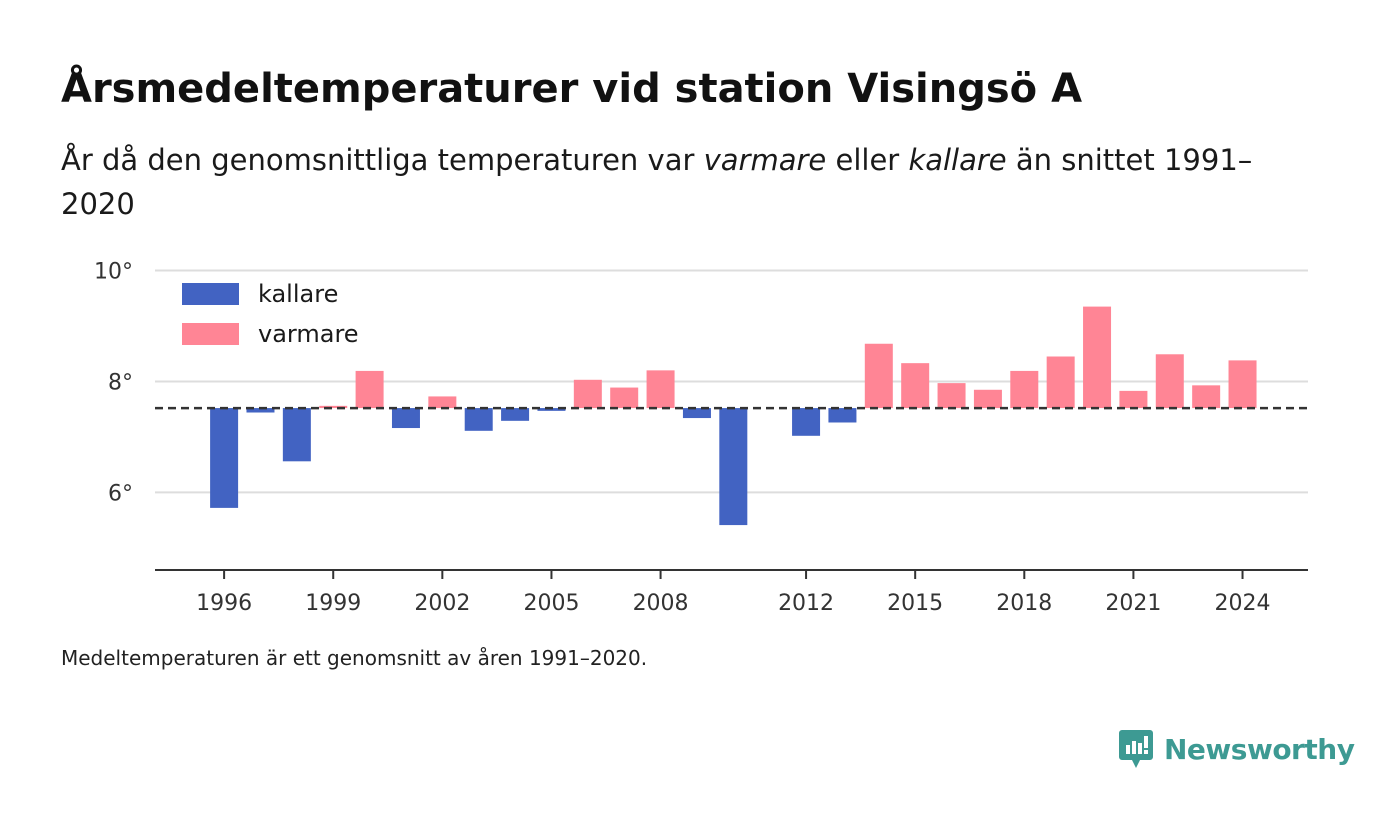  I want to click on x-tick-label: 2015, so click(915, 603).